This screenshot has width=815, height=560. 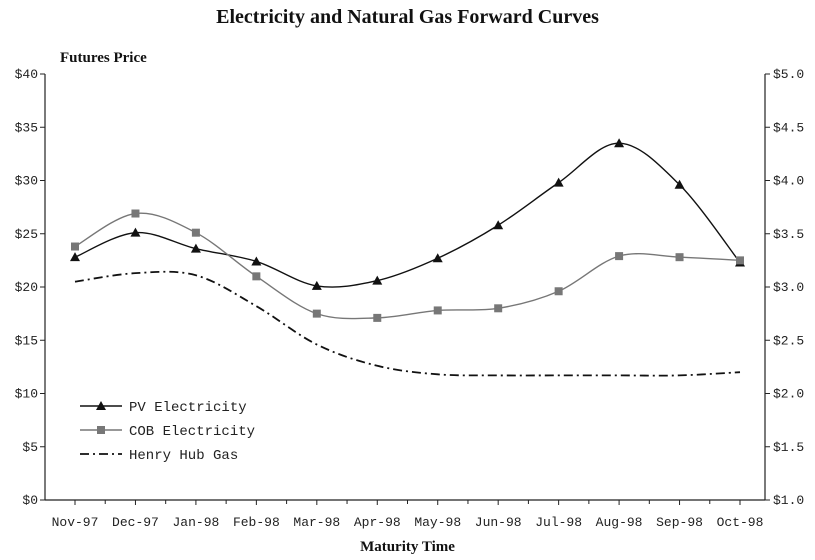 What do you see at coordinates (192, 432) in the screenshot?
I see `legend-entry: COB Electricity` at bounding box center [192, 432].